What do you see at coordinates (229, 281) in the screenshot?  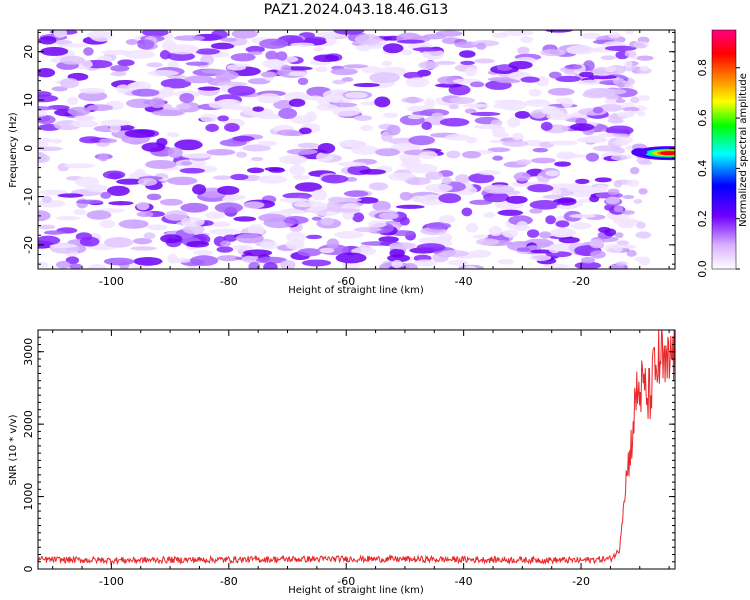 I see `x-tick-label: -80` at bounding box center [229, 281].